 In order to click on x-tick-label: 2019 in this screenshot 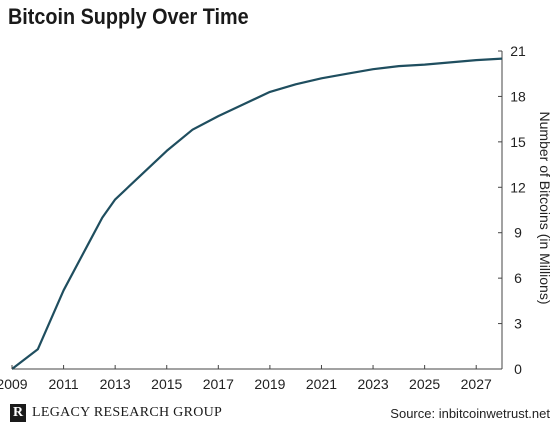, I will do `click(269, 384)`.